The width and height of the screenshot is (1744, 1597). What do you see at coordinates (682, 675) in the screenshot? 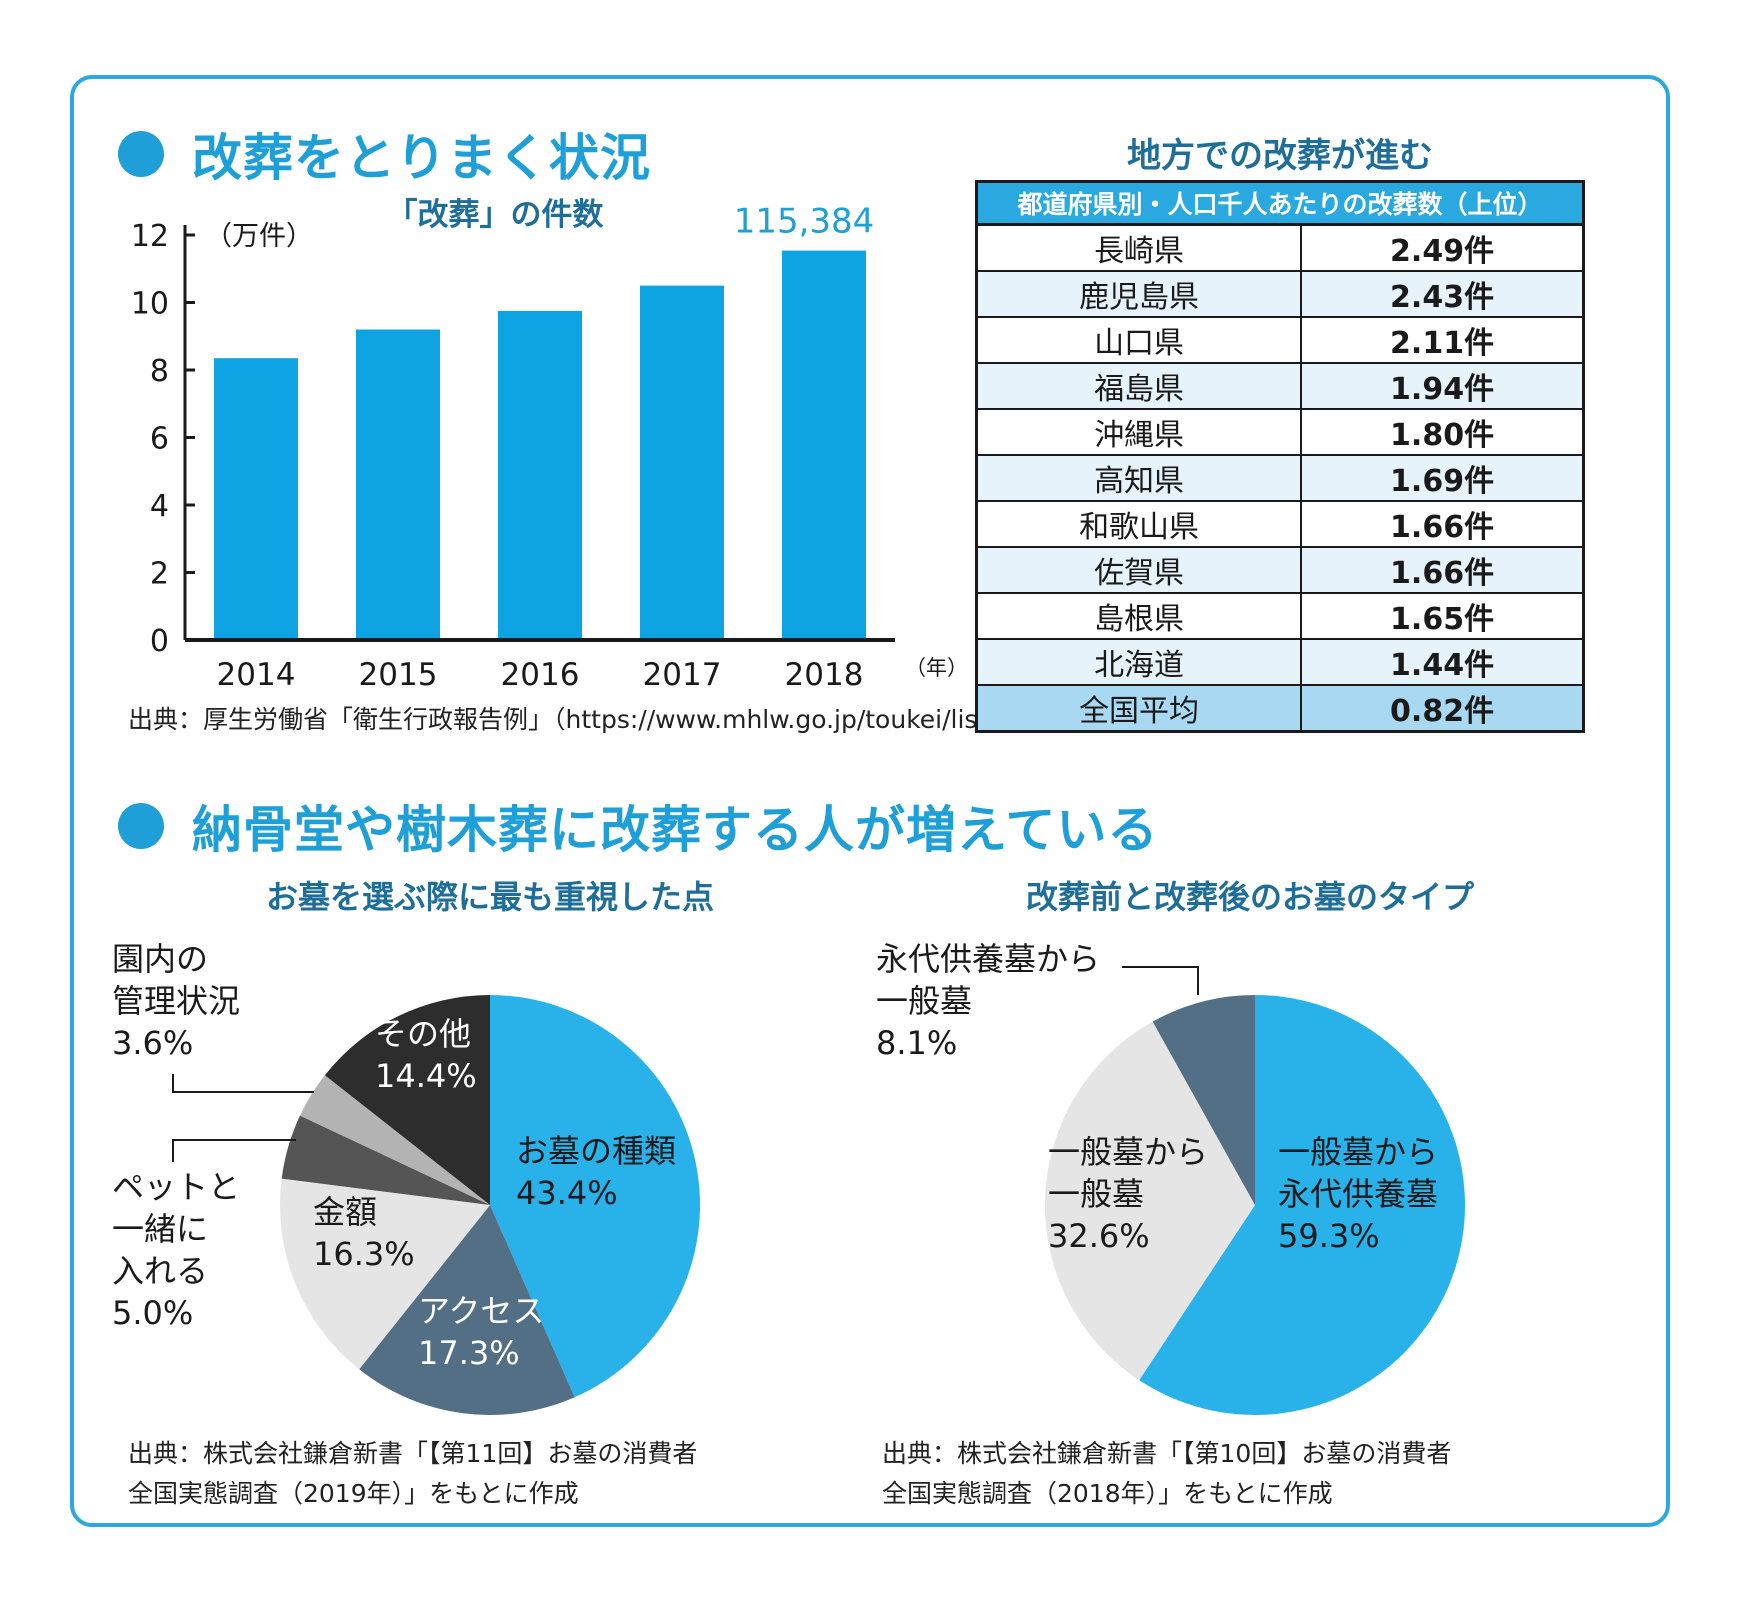
I see `x-tick-label: 2017` at bounding box center [682, 675].